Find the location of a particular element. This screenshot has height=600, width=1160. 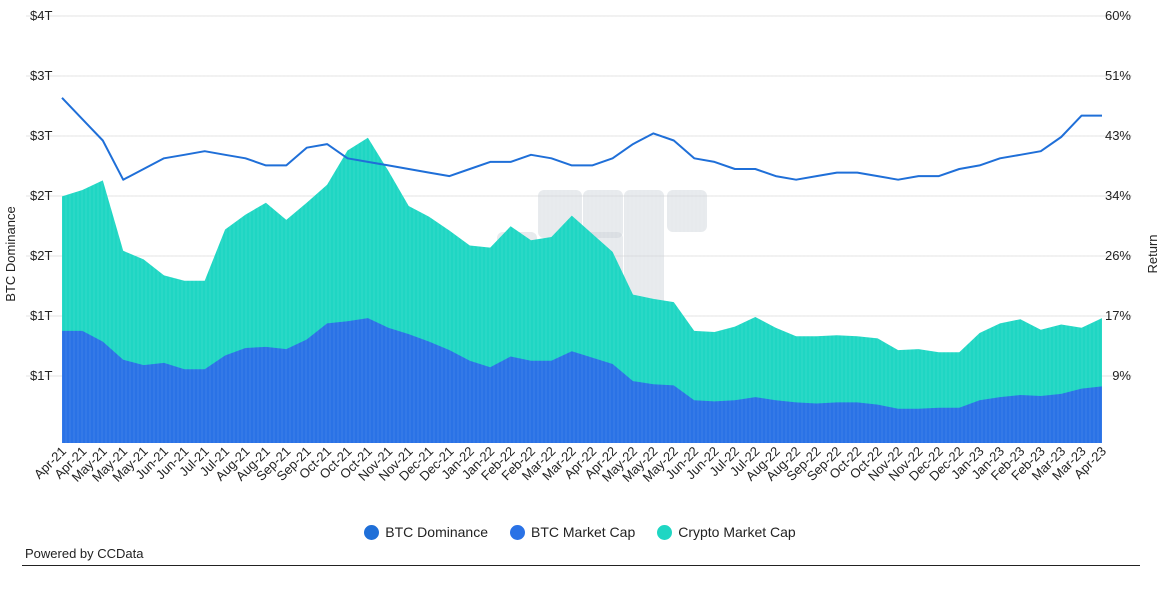

y-tick-right-2: 43% is located at coordinates (1118, 135).